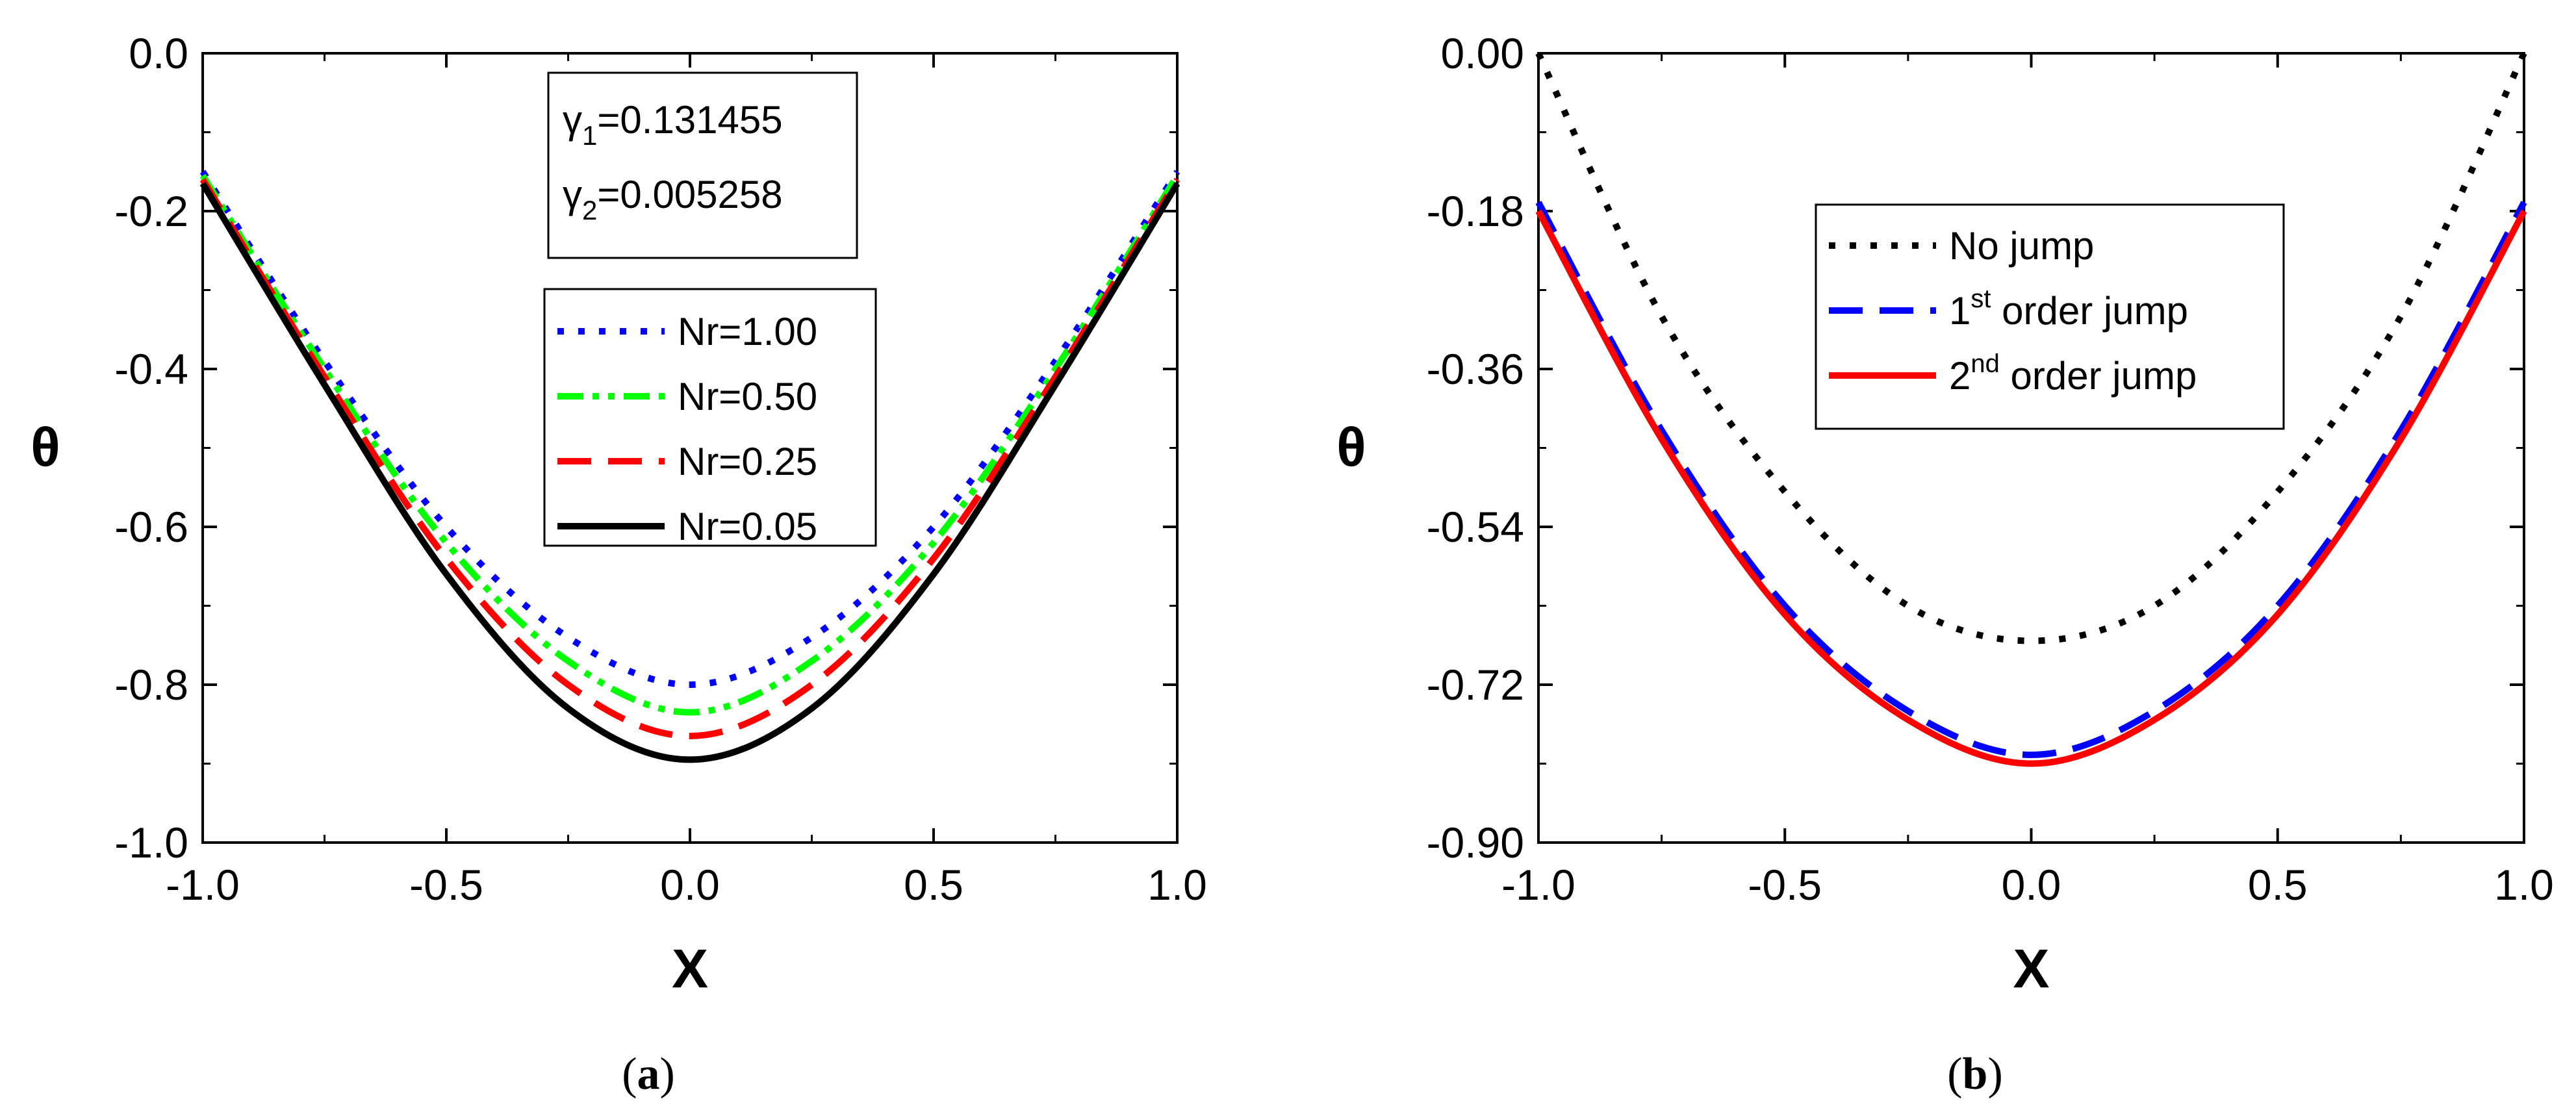  Describe the element at coordinates (673, 199) in the screenshot. I see `parameter-label: γ2=0.005258` at that location.